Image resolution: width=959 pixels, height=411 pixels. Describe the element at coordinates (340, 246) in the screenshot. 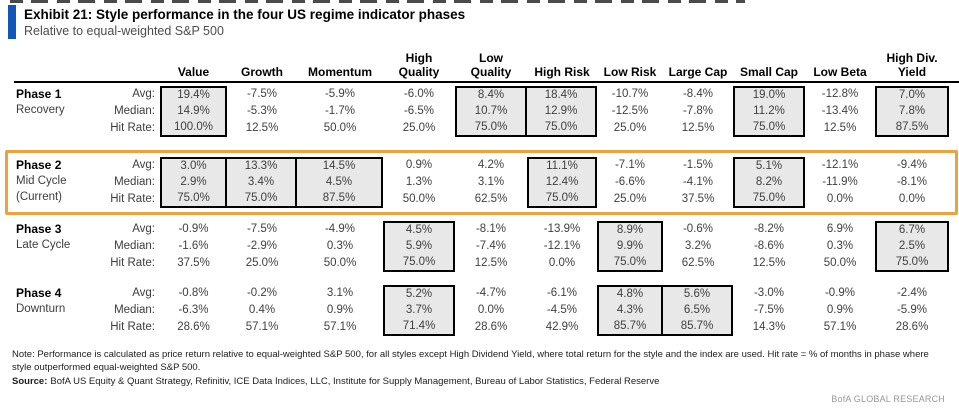

I see `table-cell: 0.3%` at that location.